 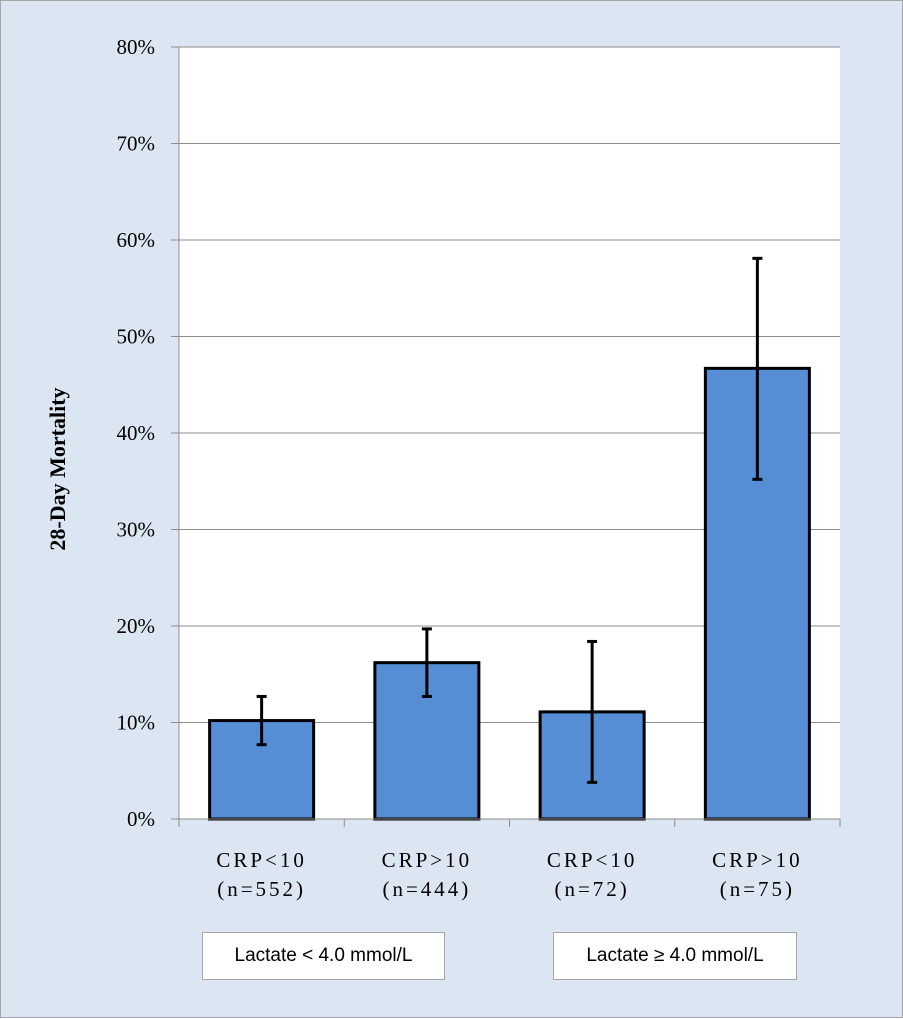 What do you see at coordinates (426, 889) in the screenshot?
I see `category-sample-size: (n=444)` at bounding box center [426, 889].